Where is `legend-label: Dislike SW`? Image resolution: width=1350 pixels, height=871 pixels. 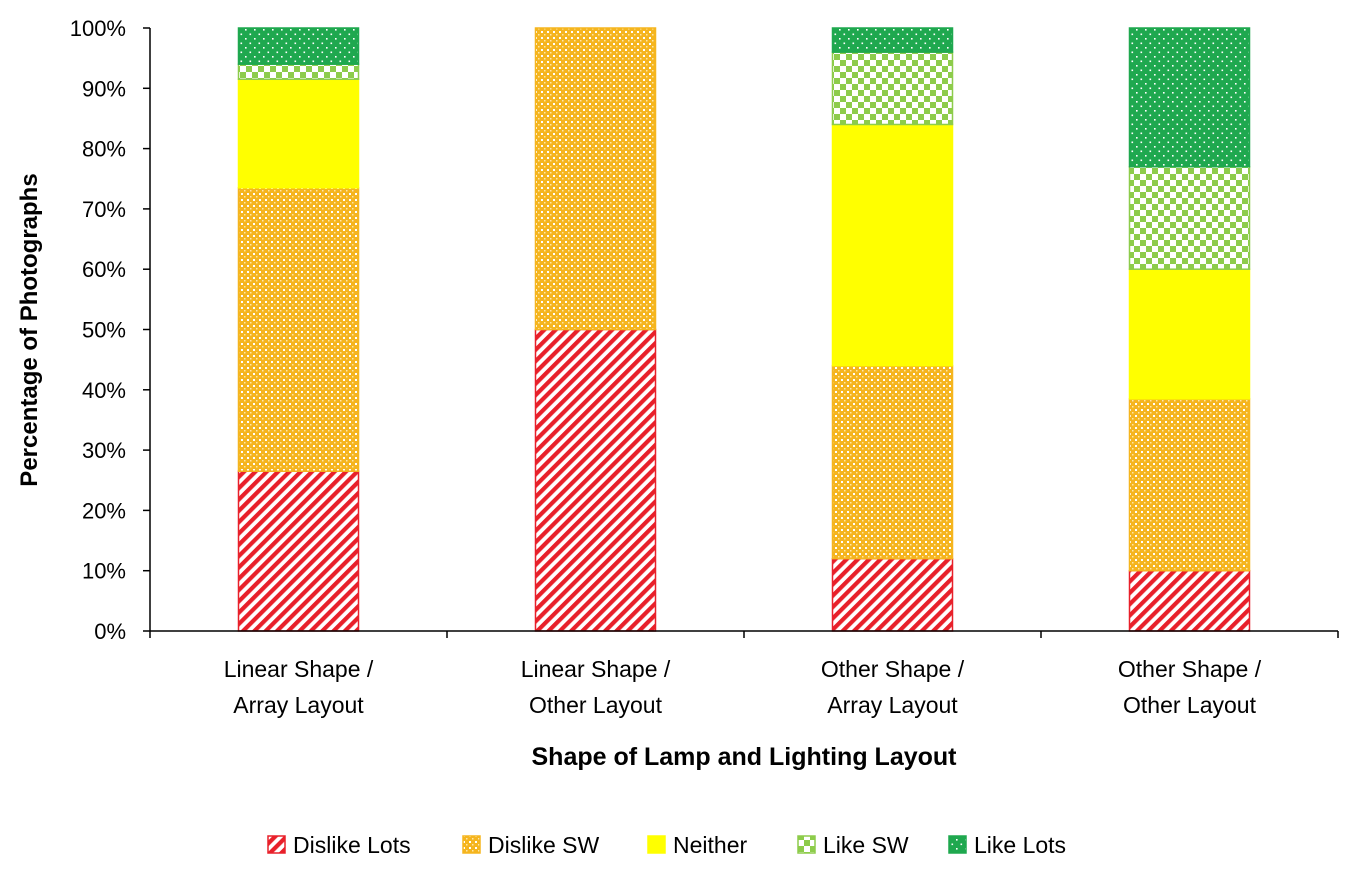 legend-label: Dislike SW is located at coordinates (543, 845).